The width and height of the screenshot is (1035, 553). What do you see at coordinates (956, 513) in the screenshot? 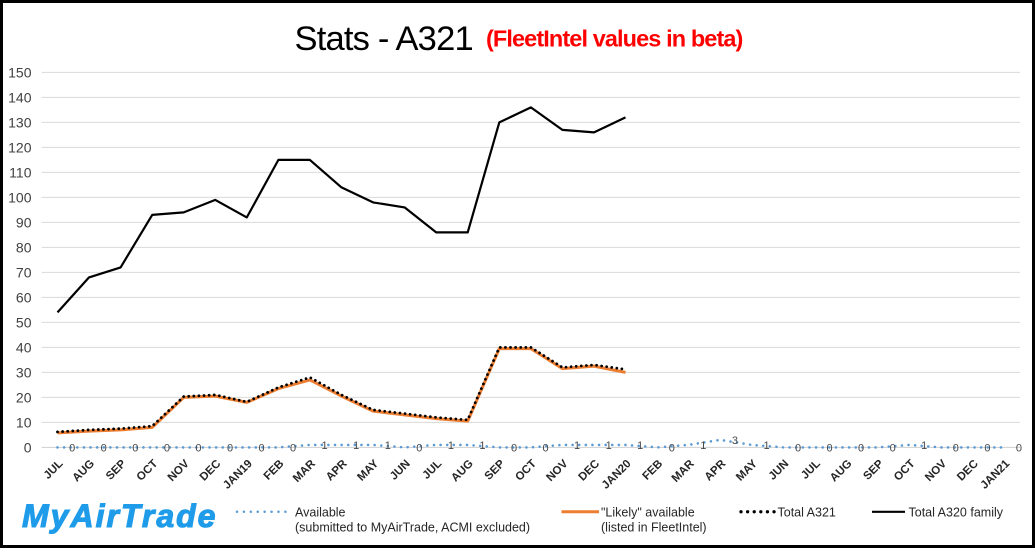
I see `svg-text: Total A320 family` at bounding box center [956, 513].